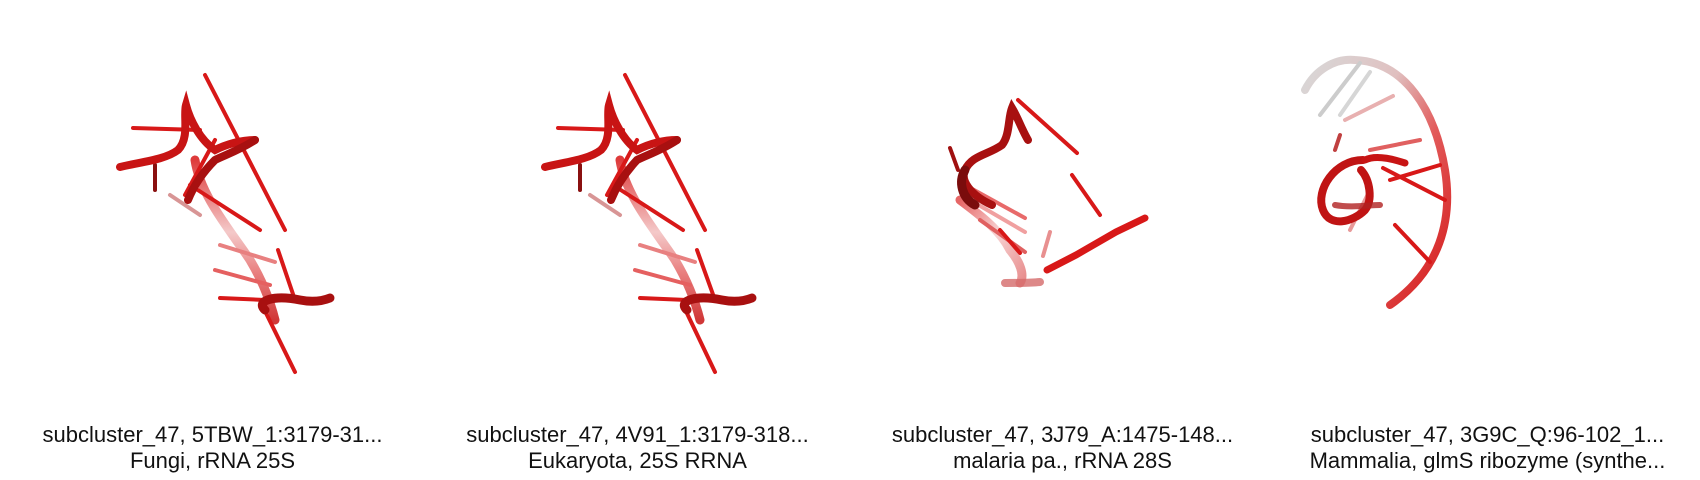 The height and width of the screenshot is (480, 1700). What do you see at coordinates (637, 460) in the screenshot?
I see `structure-subtitle: Eukaryota, 25S RRNA` at bounding box center [637, 460].